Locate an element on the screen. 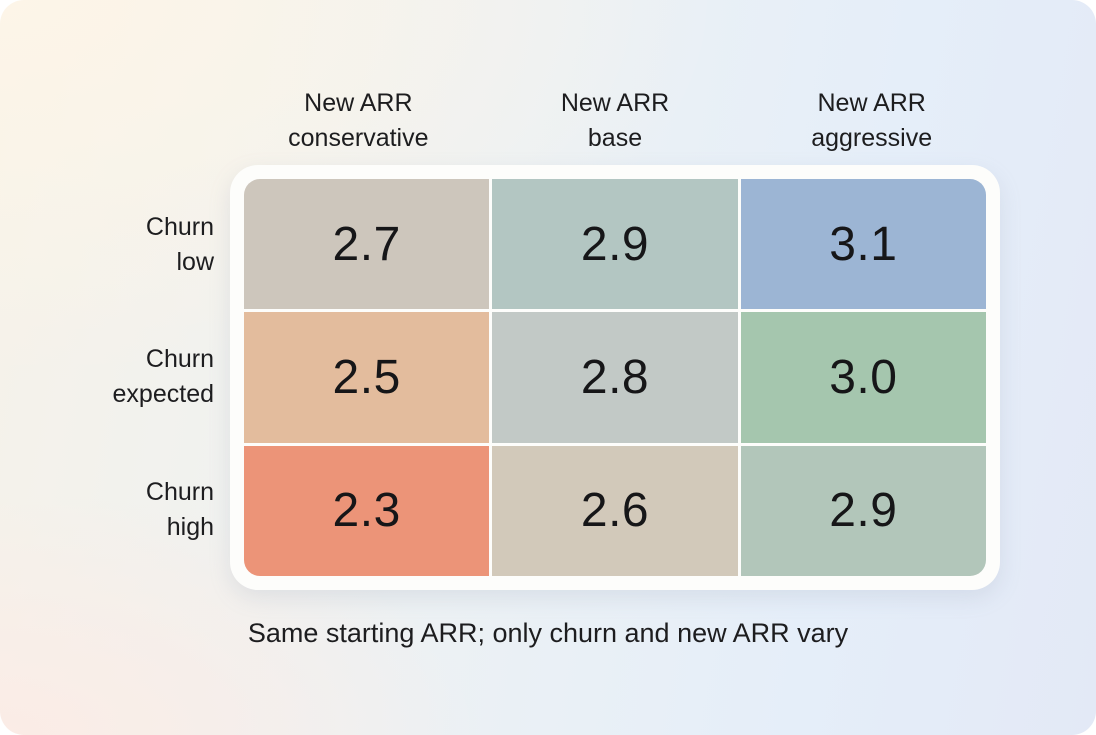 The width and height of the screenshot is (1096, 735). row-label-churn-high: Churn high is located at coordinates (179, 509).